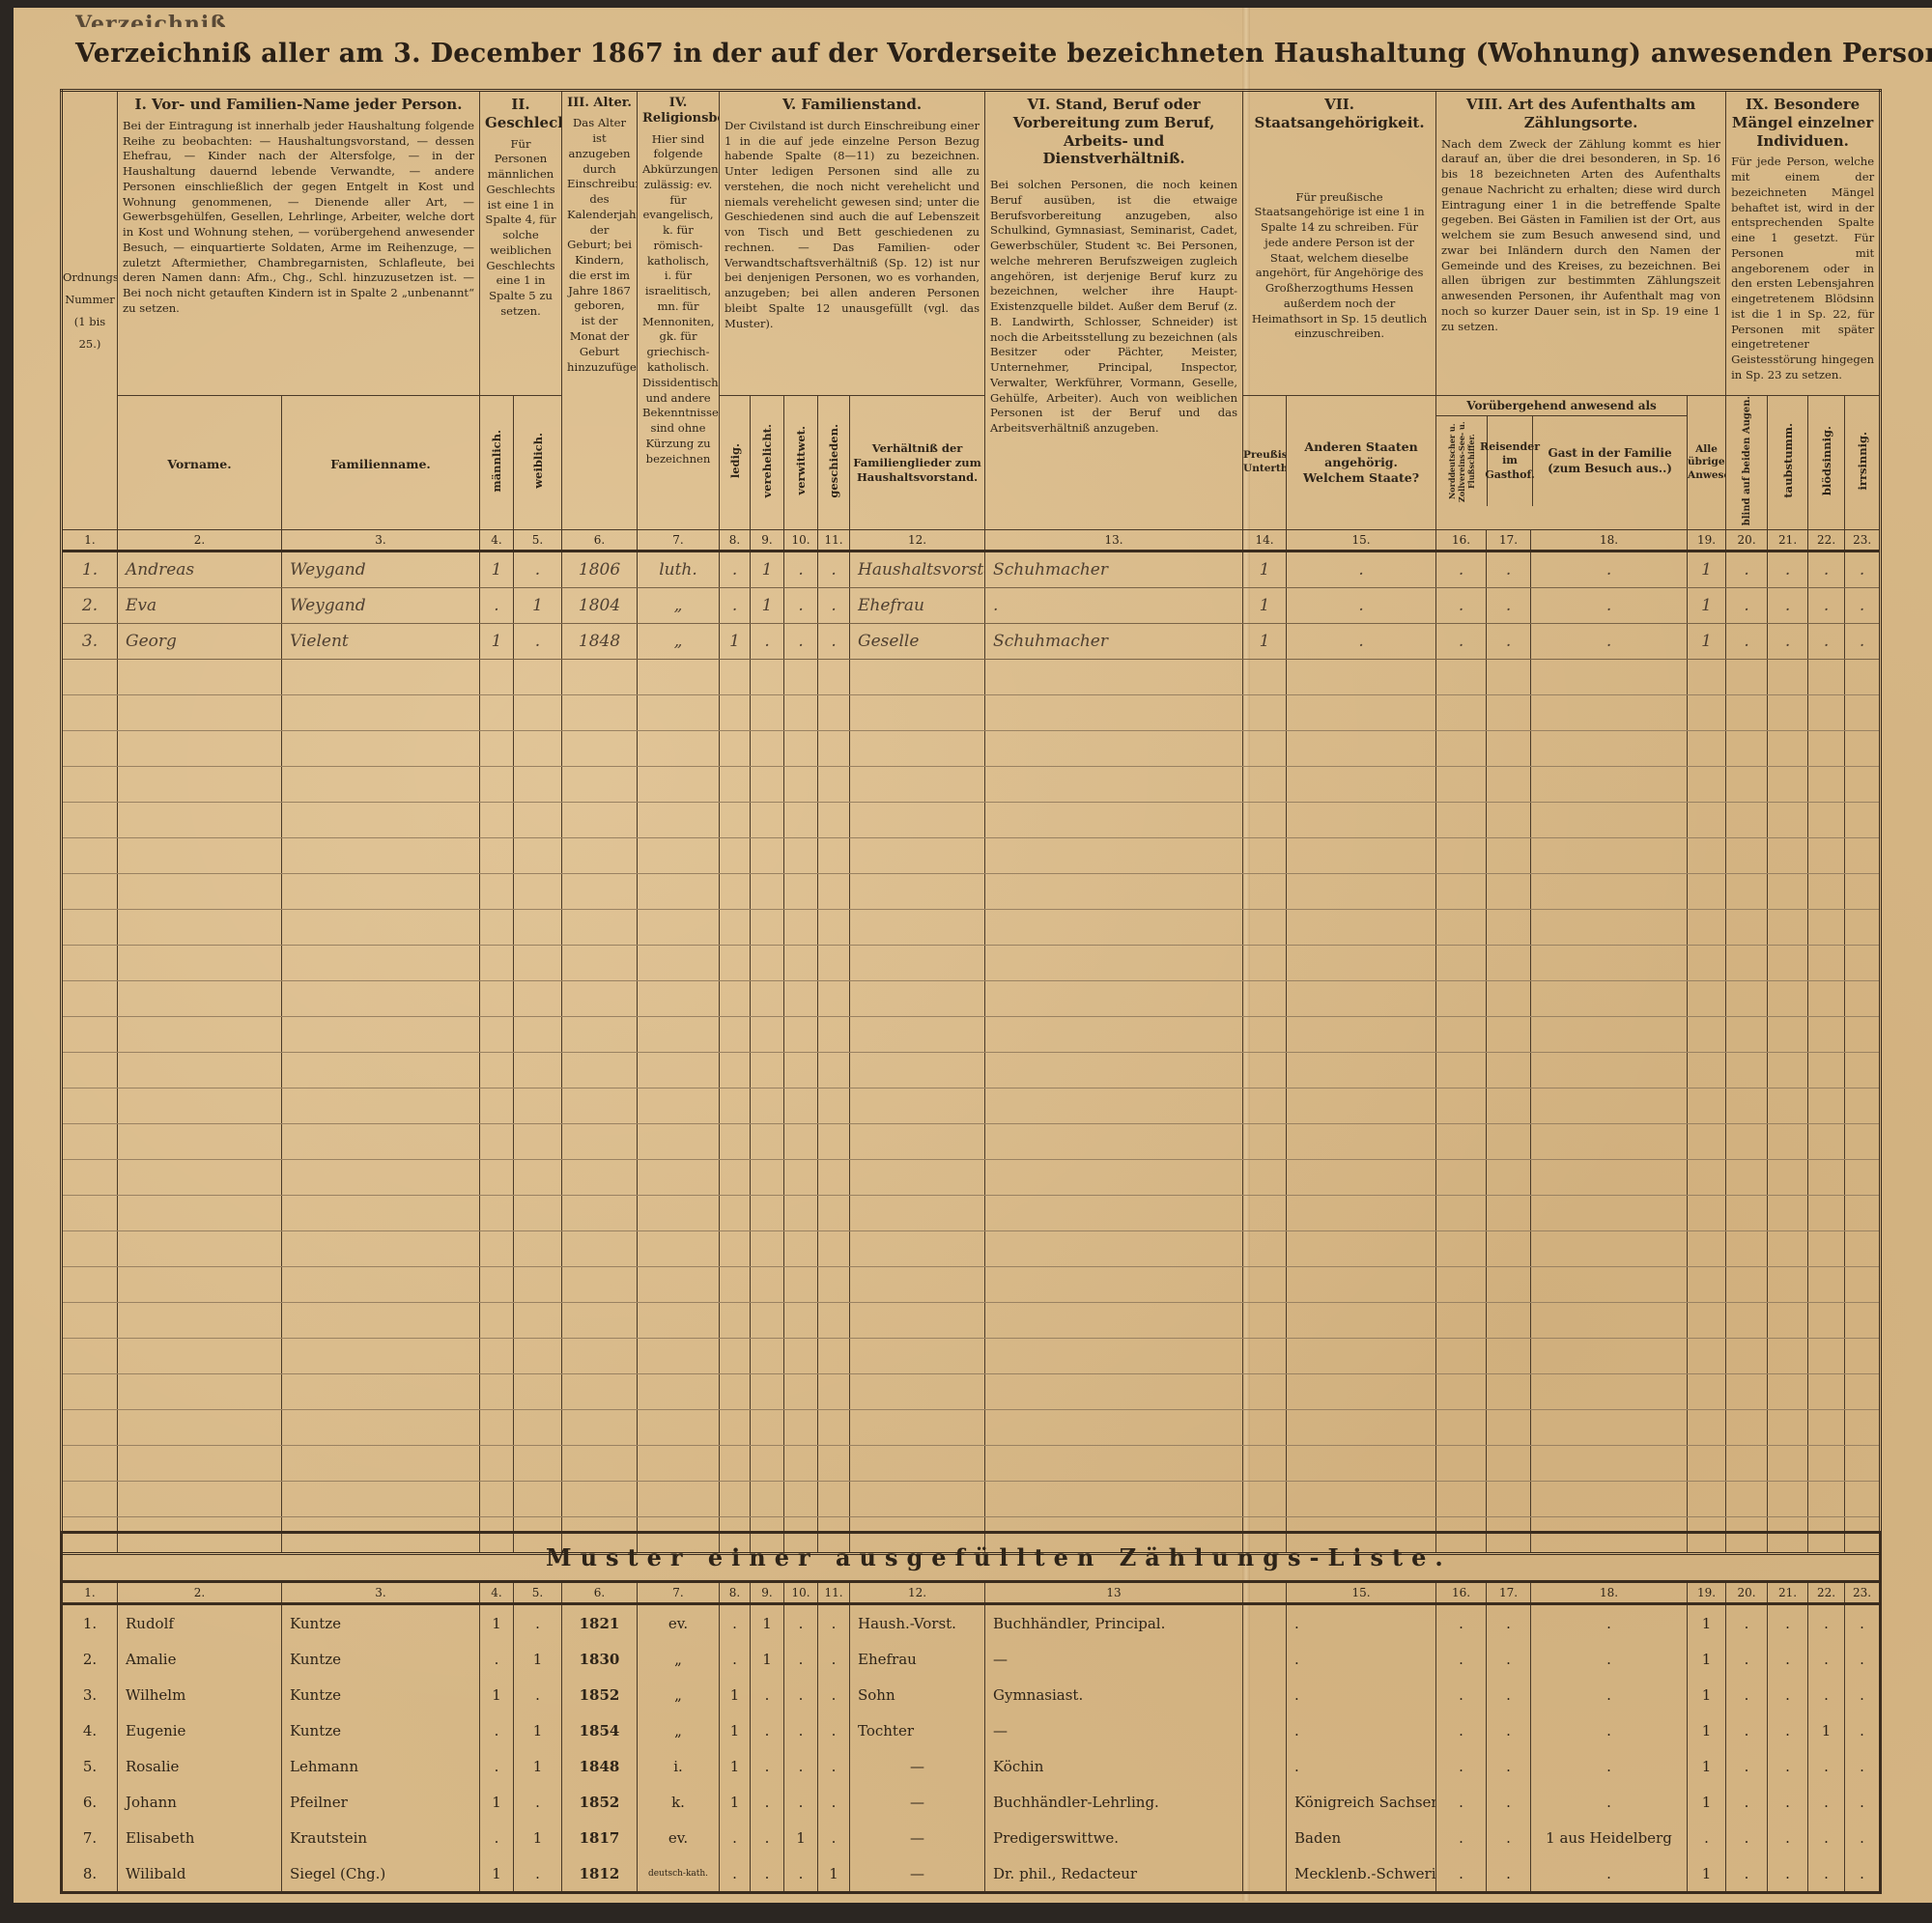 This screenshot has width=1932, height=1923. Describe the element at coordinates (735, 606) in the screenshot. I see `entry-cell-ledig: .` at that location.